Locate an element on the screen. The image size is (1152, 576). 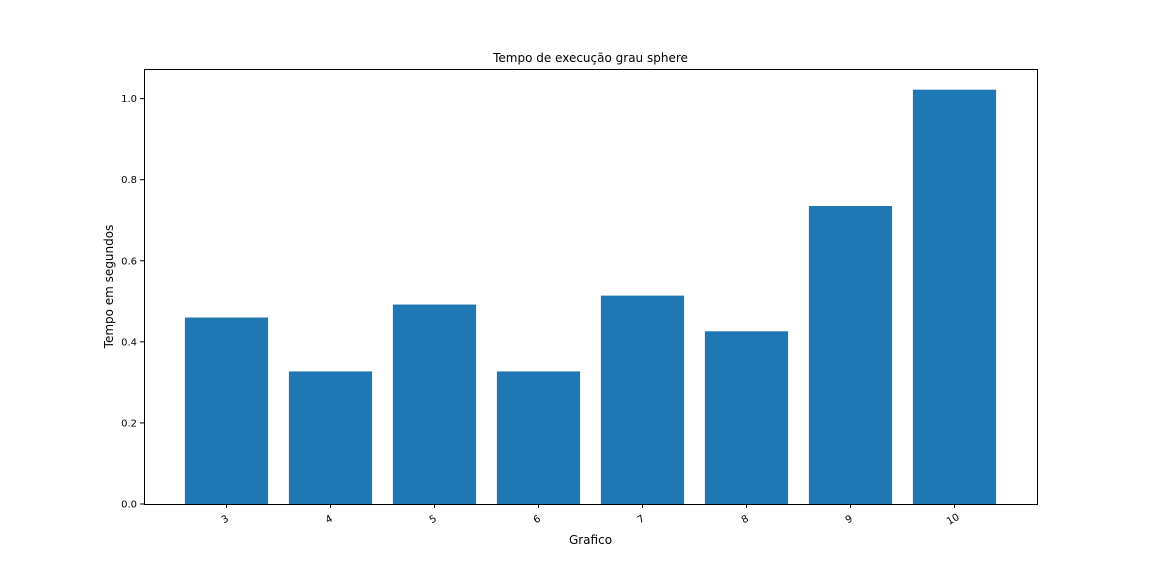
x-axis-title: Grafico is located at coordinates (590, 540).